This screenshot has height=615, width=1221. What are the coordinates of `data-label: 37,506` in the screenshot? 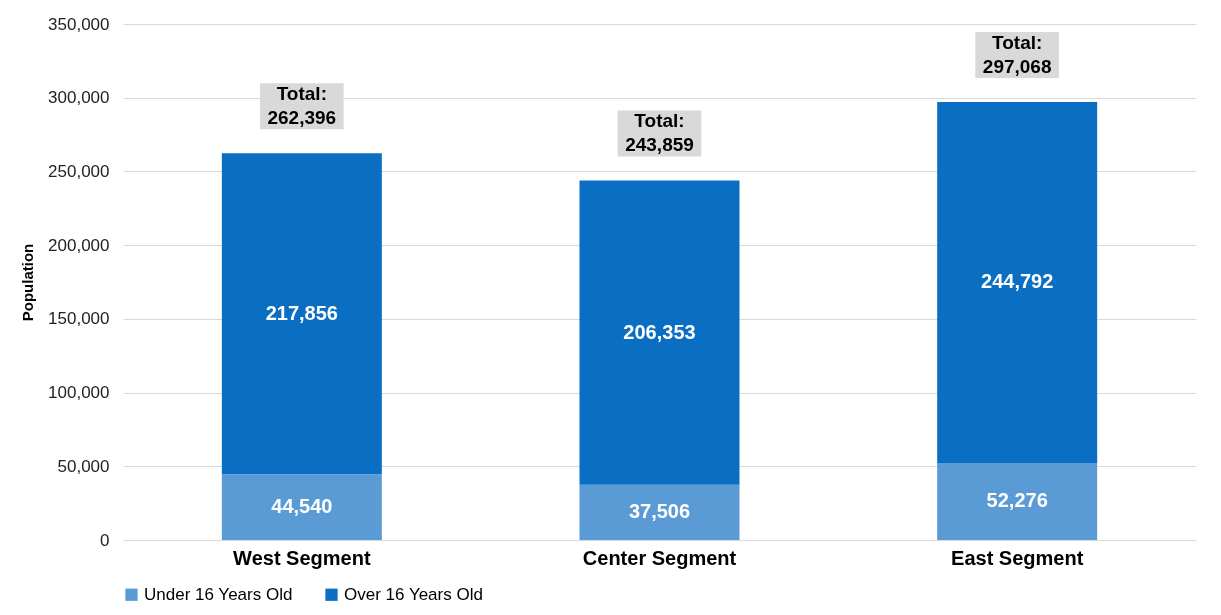 It's located at (659, 511).